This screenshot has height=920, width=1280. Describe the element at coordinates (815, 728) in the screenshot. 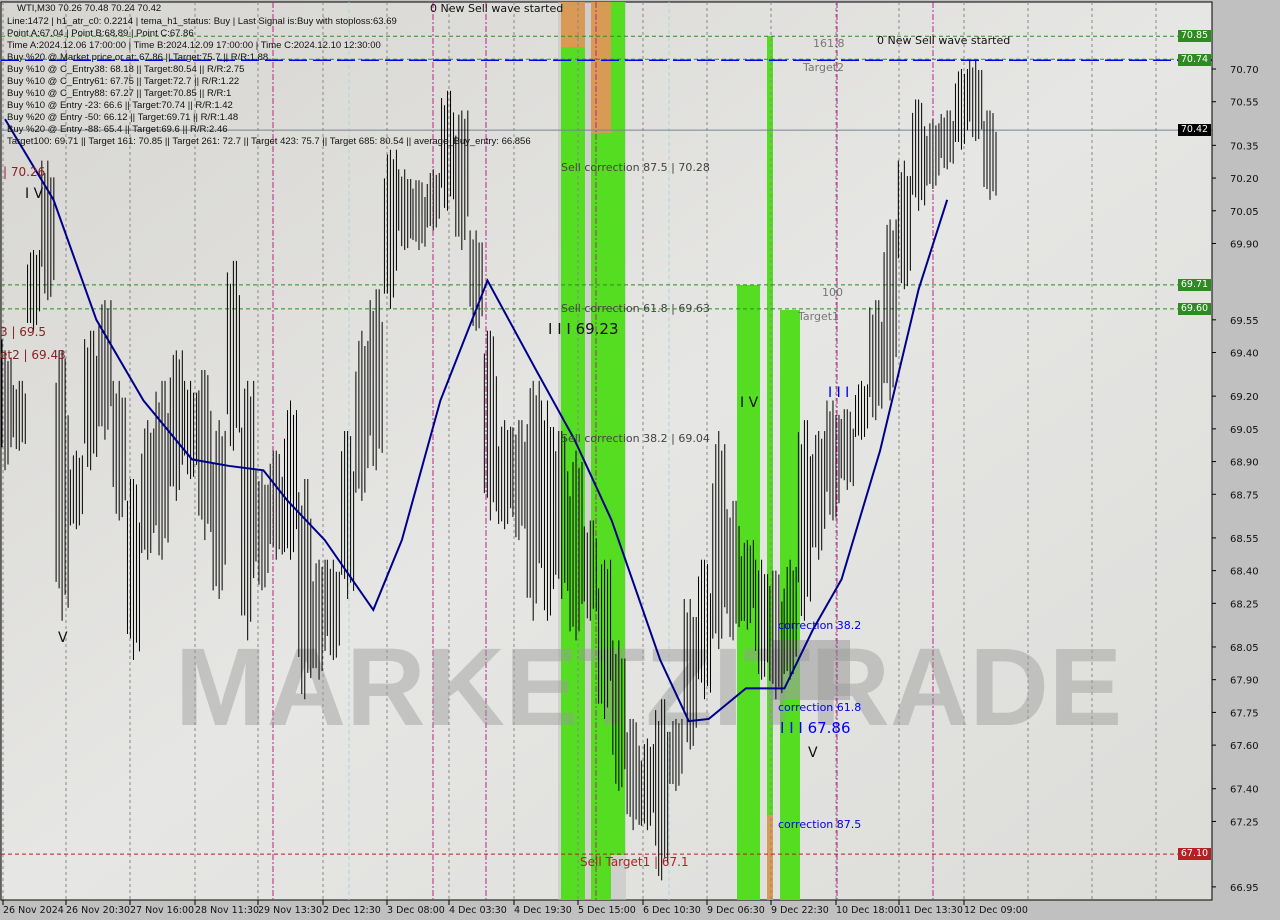

I see `wave-iii-low: I I I 67.86` at that location.